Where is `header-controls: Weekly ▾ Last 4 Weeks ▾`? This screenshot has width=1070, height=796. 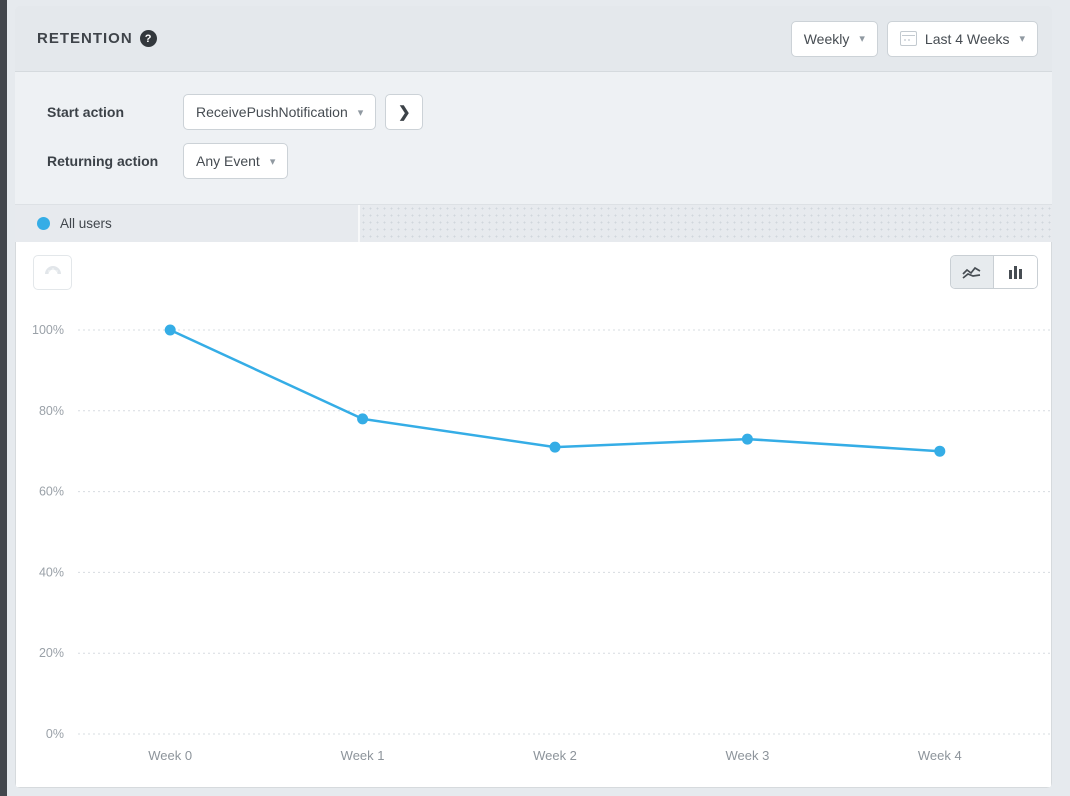 header-controls: Weekly ▾ Last 4 Weeks ▾ is located at coordinates (914, 38).